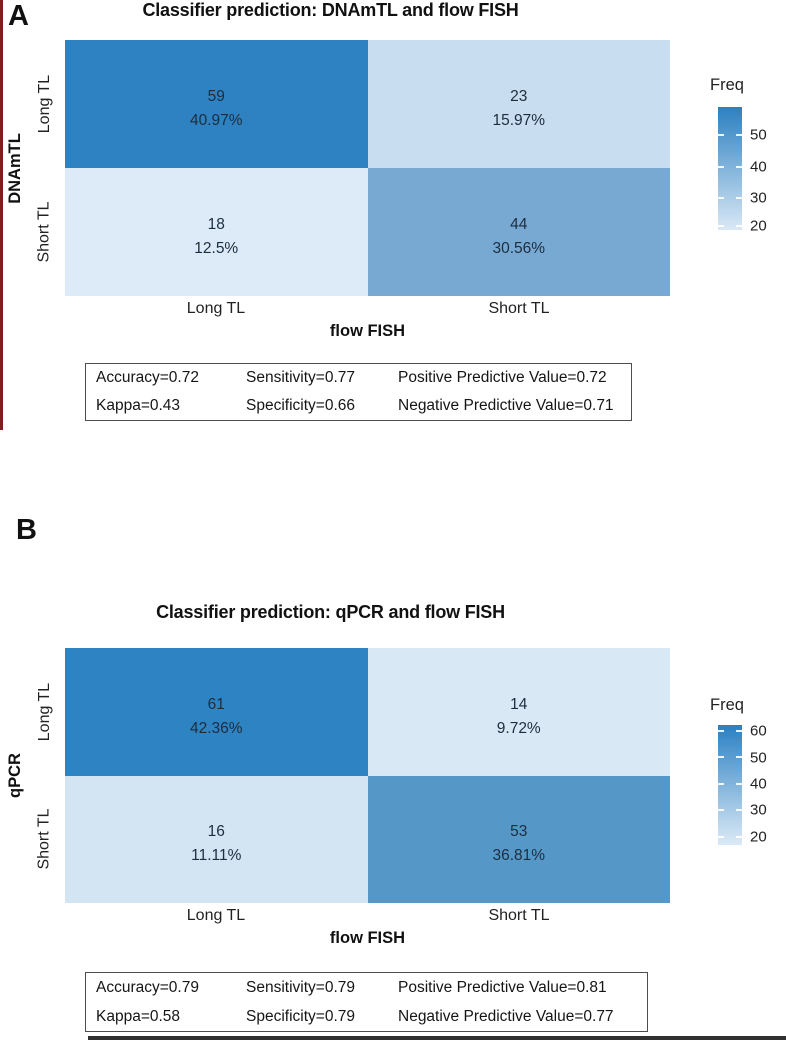 The width and height of the screenshot is (786, 1040). I want to click on cell-count: 16, so click(216, 832).